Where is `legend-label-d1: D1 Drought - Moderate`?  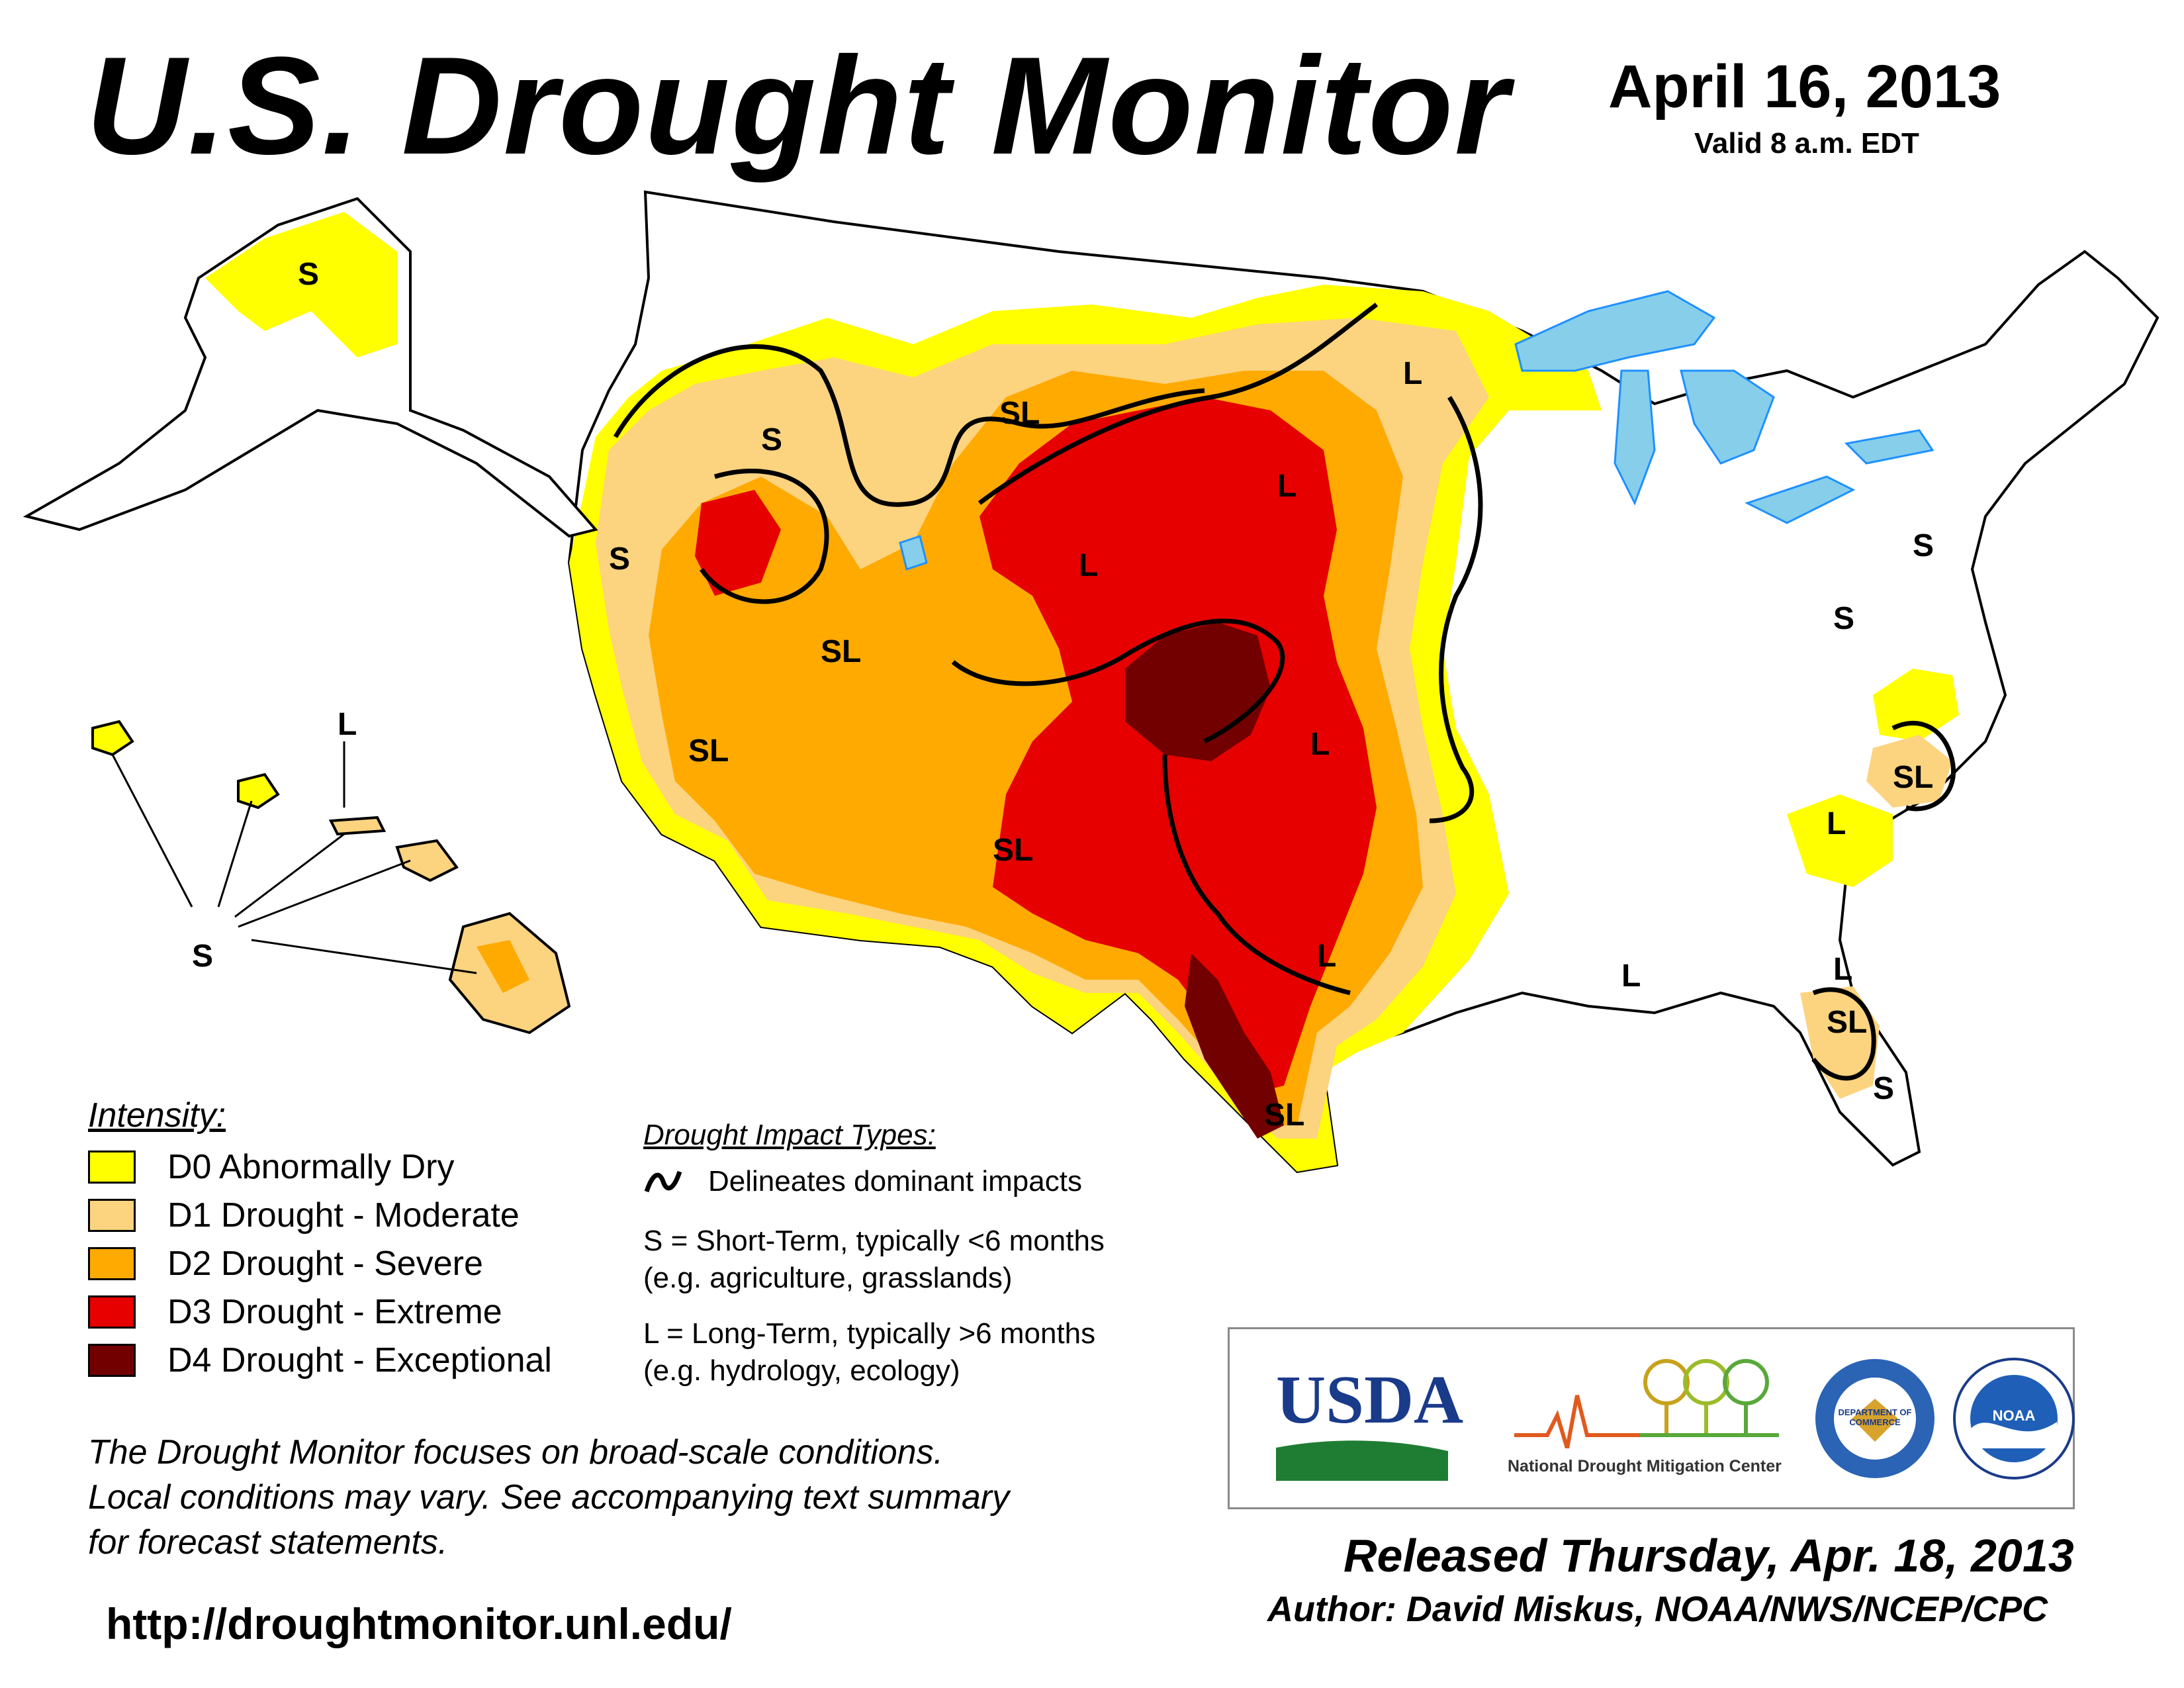
legend-label-d1: D1 Drought - Moderate is located at coordinates (343, 1215).